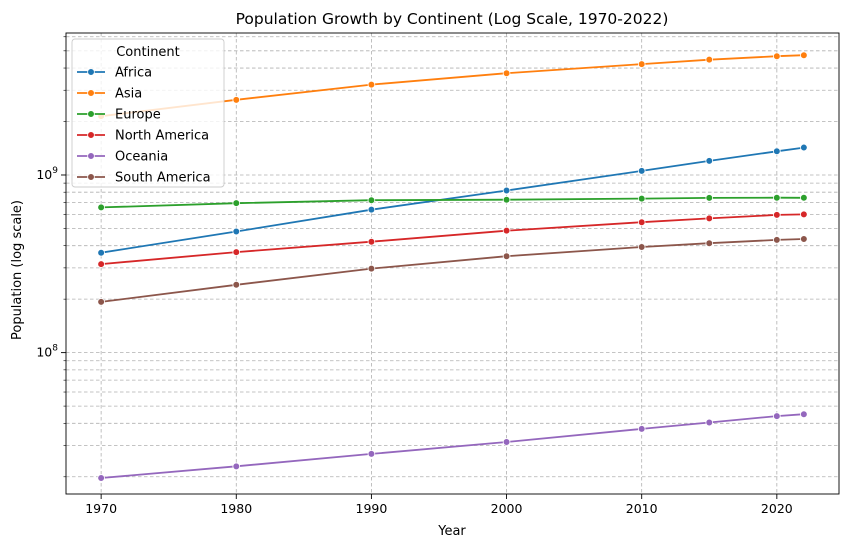 The height and width of the screenshot is (547, 849). Describe the element at coordinates (777, 508) in the screenshot. I see `x-tick-label: 2020` at that location.